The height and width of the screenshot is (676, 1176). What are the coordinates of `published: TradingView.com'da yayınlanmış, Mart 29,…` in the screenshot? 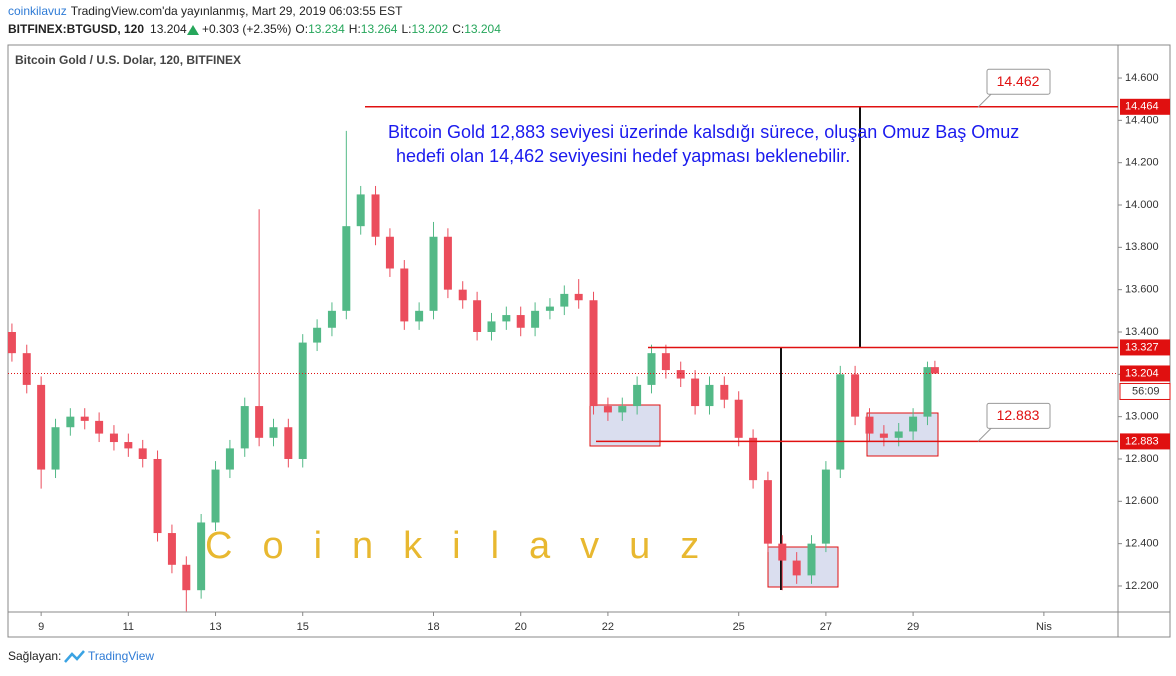 It's located at (237, 11).